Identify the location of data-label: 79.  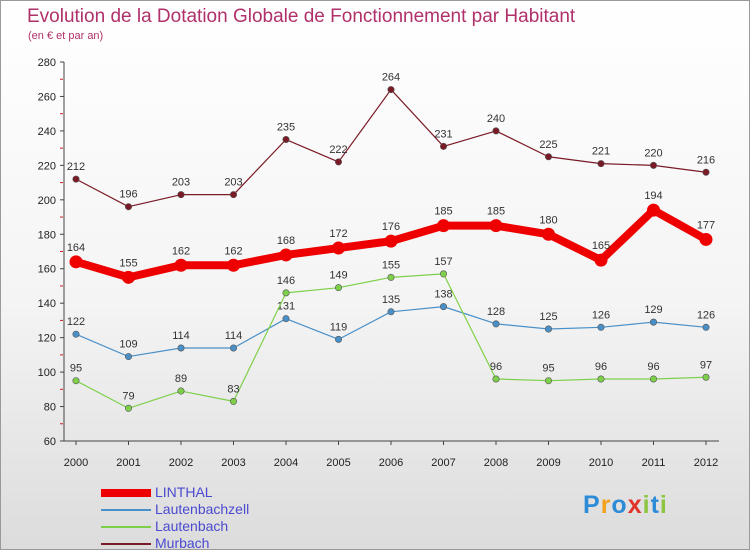
(128, 396).